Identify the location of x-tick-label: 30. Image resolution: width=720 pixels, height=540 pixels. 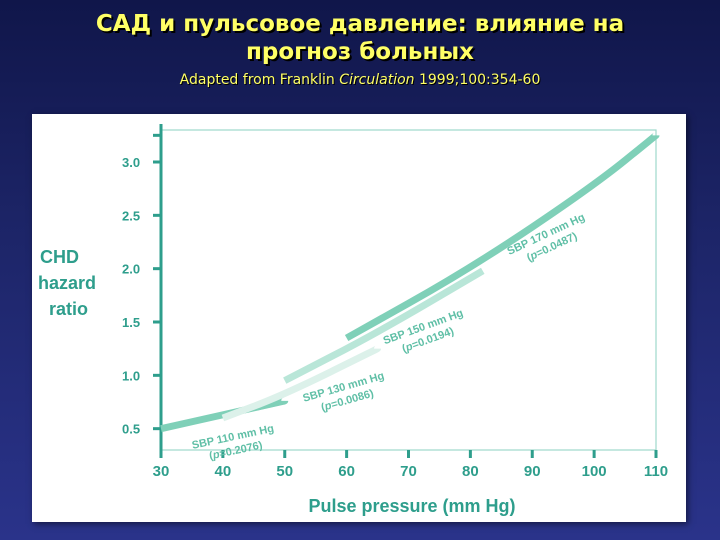
(161, 471).